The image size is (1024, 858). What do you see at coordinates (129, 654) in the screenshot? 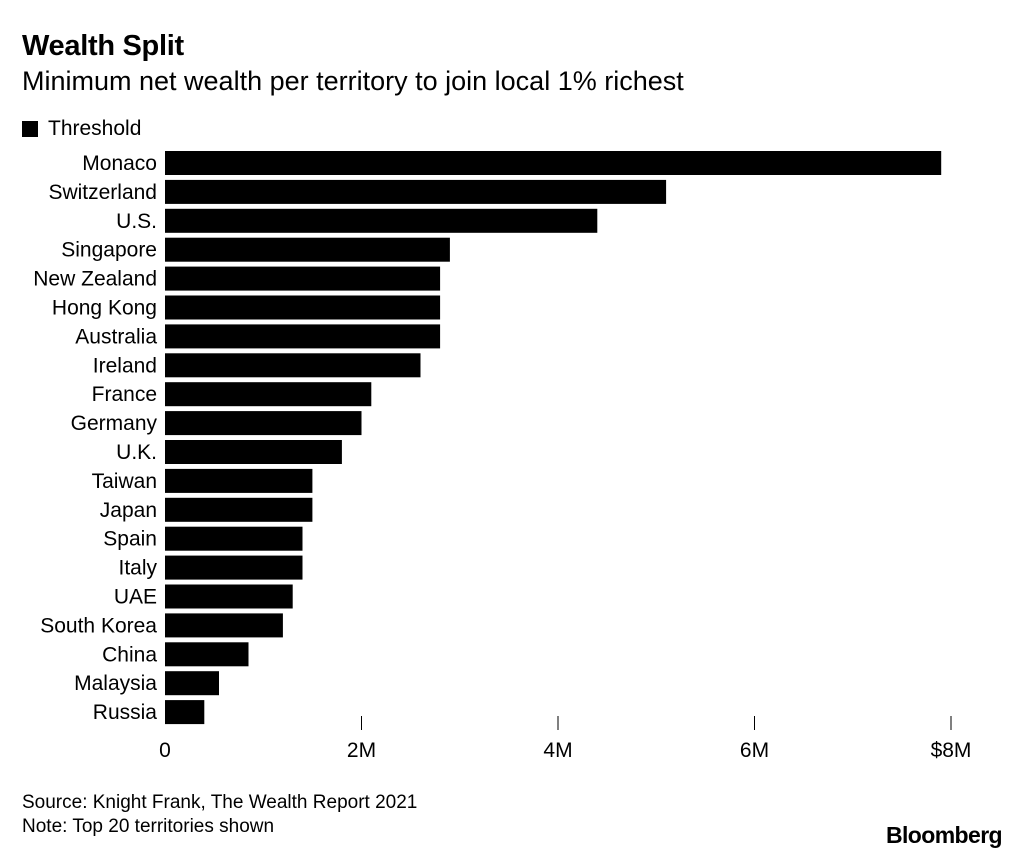
I see `category-label: China` at bounding box center [129, 654].